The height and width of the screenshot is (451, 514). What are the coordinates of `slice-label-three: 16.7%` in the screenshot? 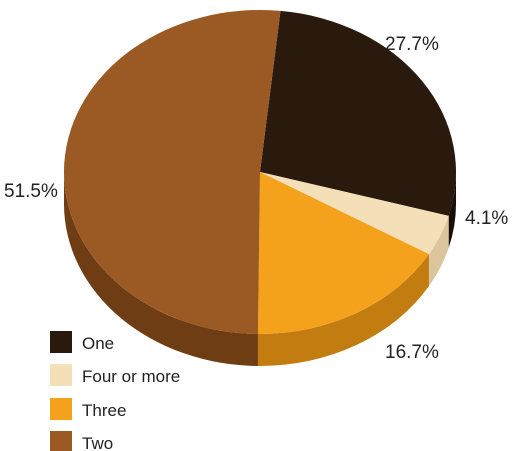 It's located at (412, 352).